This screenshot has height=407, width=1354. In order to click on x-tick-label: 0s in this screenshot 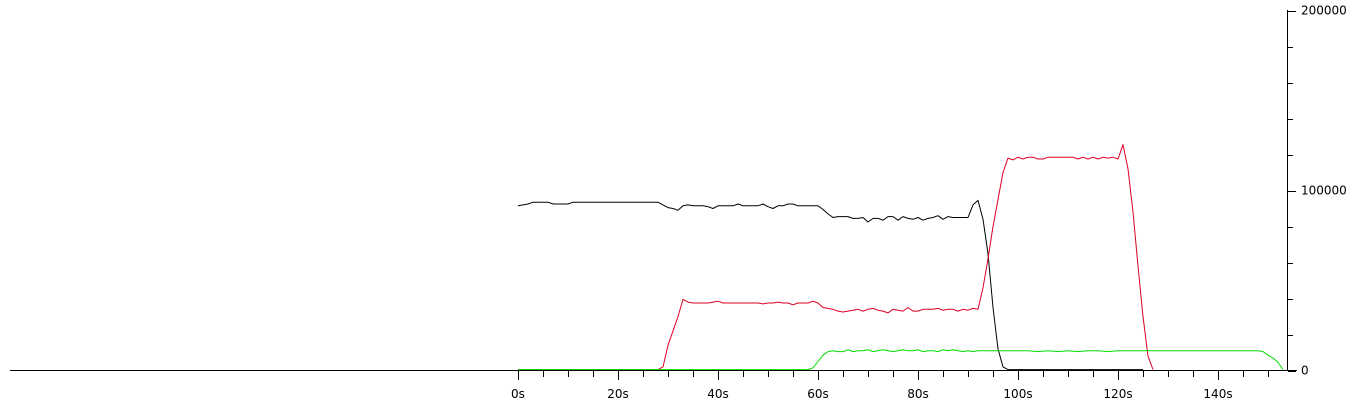, I will do `click(518, 394)`.